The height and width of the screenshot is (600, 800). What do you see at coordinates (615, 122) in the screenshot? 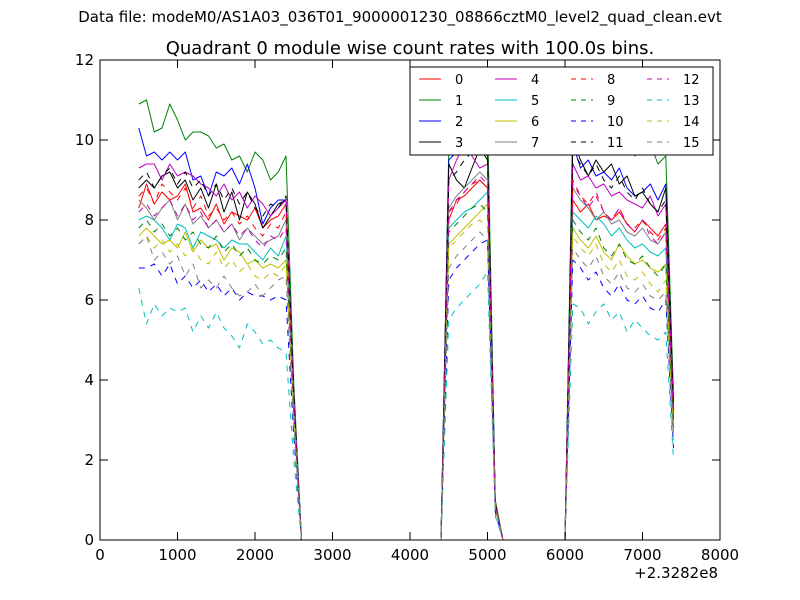
I see `legend-label-10: 10` at bounding box center [615, 122].